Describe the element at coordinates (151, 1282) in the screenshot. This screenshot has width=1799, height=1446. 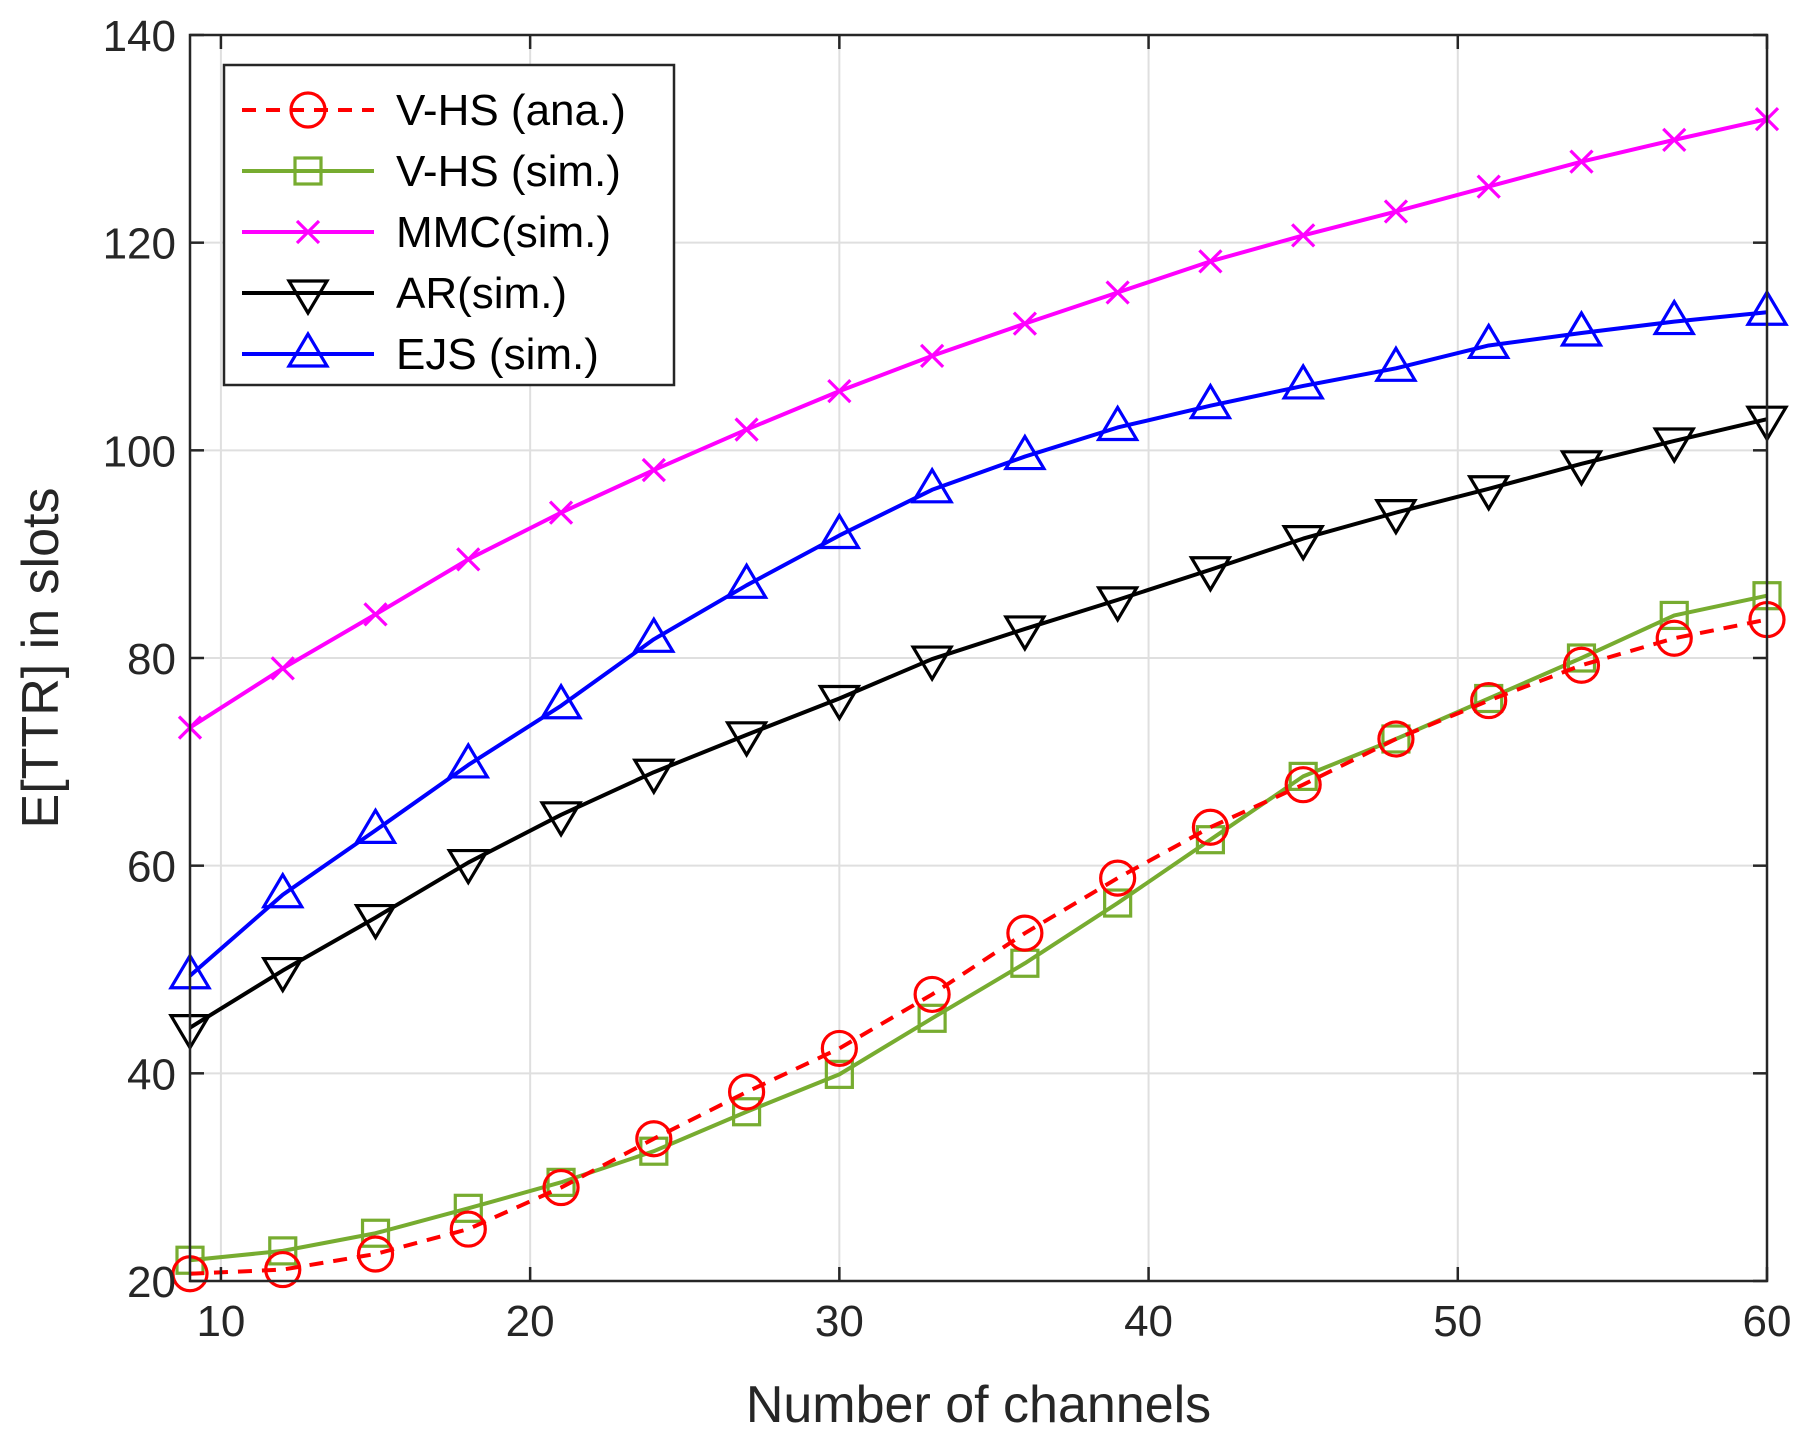
I see `y-tick-label: 20` at that location.